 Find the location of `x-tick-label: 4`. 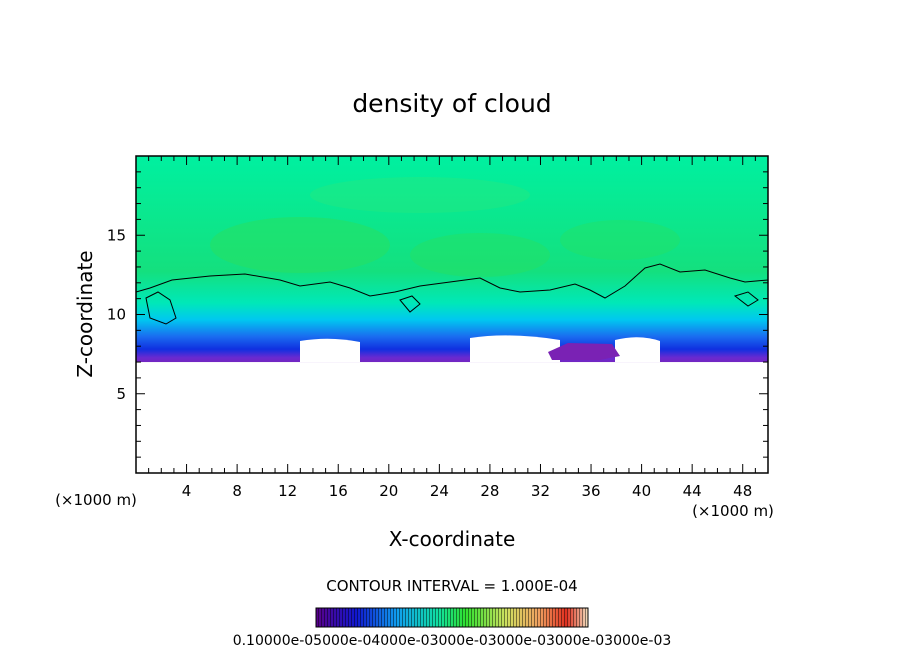

x-tick-label: 4 is located at coordinates (187, 491).